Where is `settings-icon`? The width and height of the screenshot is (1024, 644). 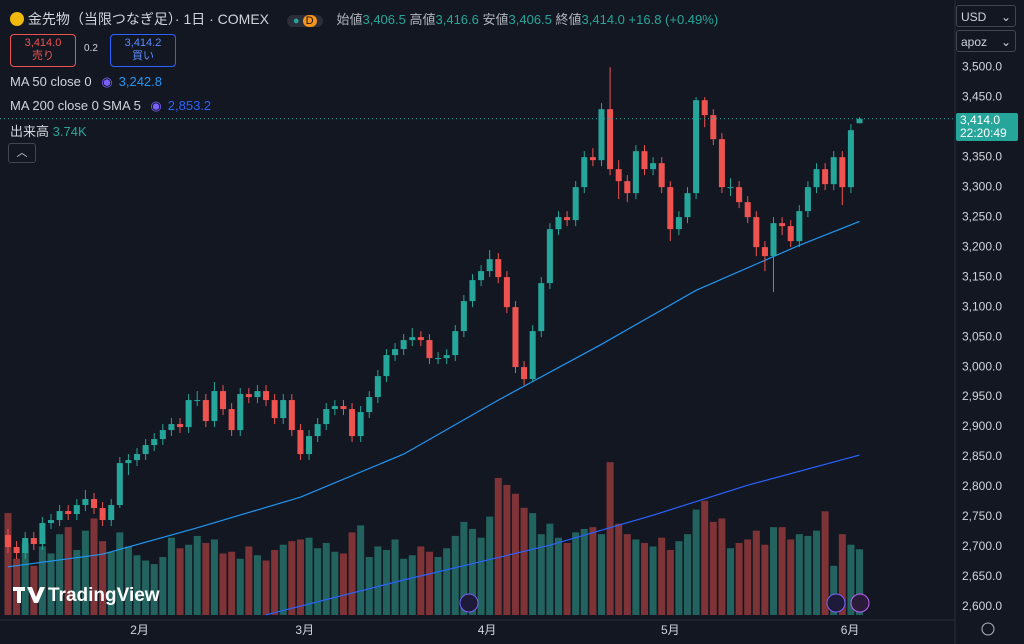 settings-icon is located at coordinates (988, 629).